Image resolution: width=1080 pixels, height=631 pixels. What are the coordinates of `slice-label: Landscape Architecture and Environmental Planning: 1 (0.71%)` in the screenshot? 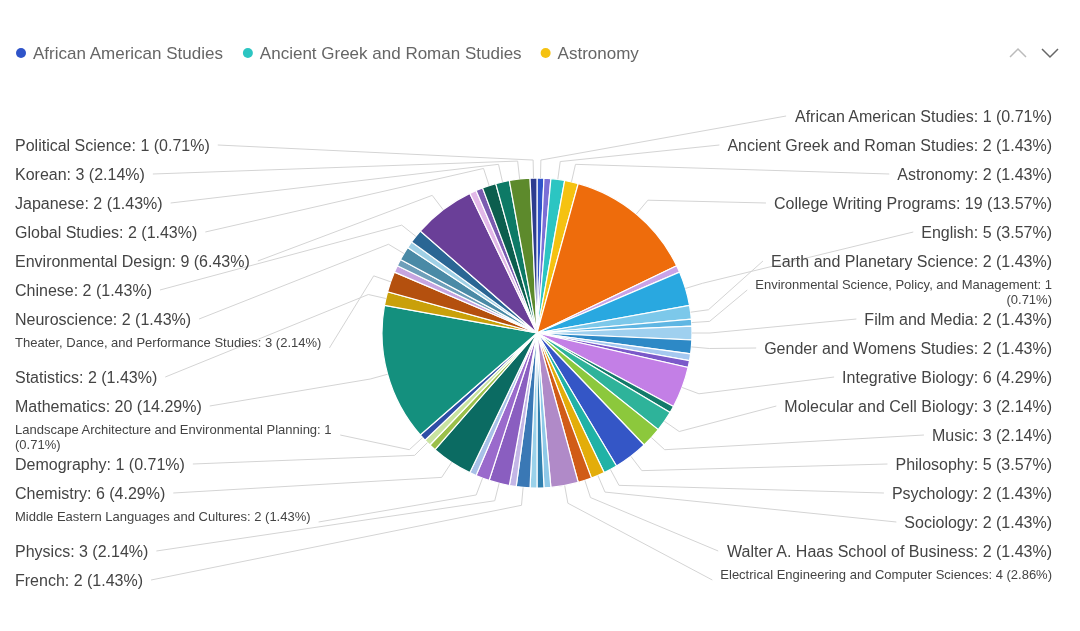 It's located at (173, 437).